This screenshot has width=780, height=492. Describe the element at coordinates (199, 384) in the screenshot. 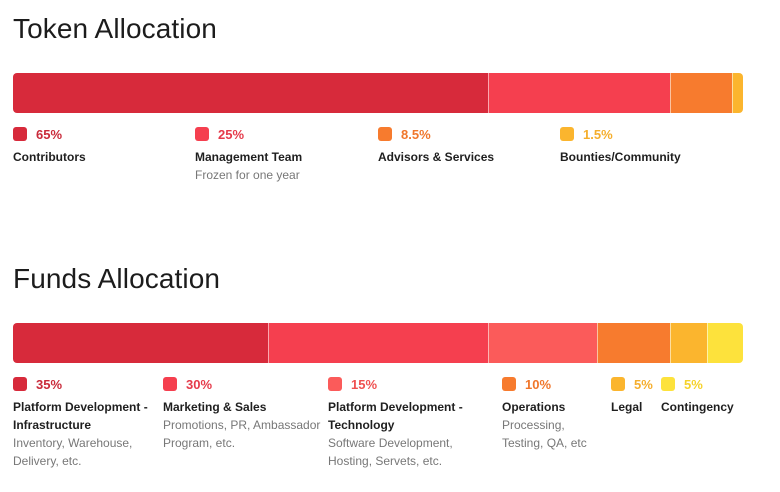

I see `data-label: 30%` at that location.